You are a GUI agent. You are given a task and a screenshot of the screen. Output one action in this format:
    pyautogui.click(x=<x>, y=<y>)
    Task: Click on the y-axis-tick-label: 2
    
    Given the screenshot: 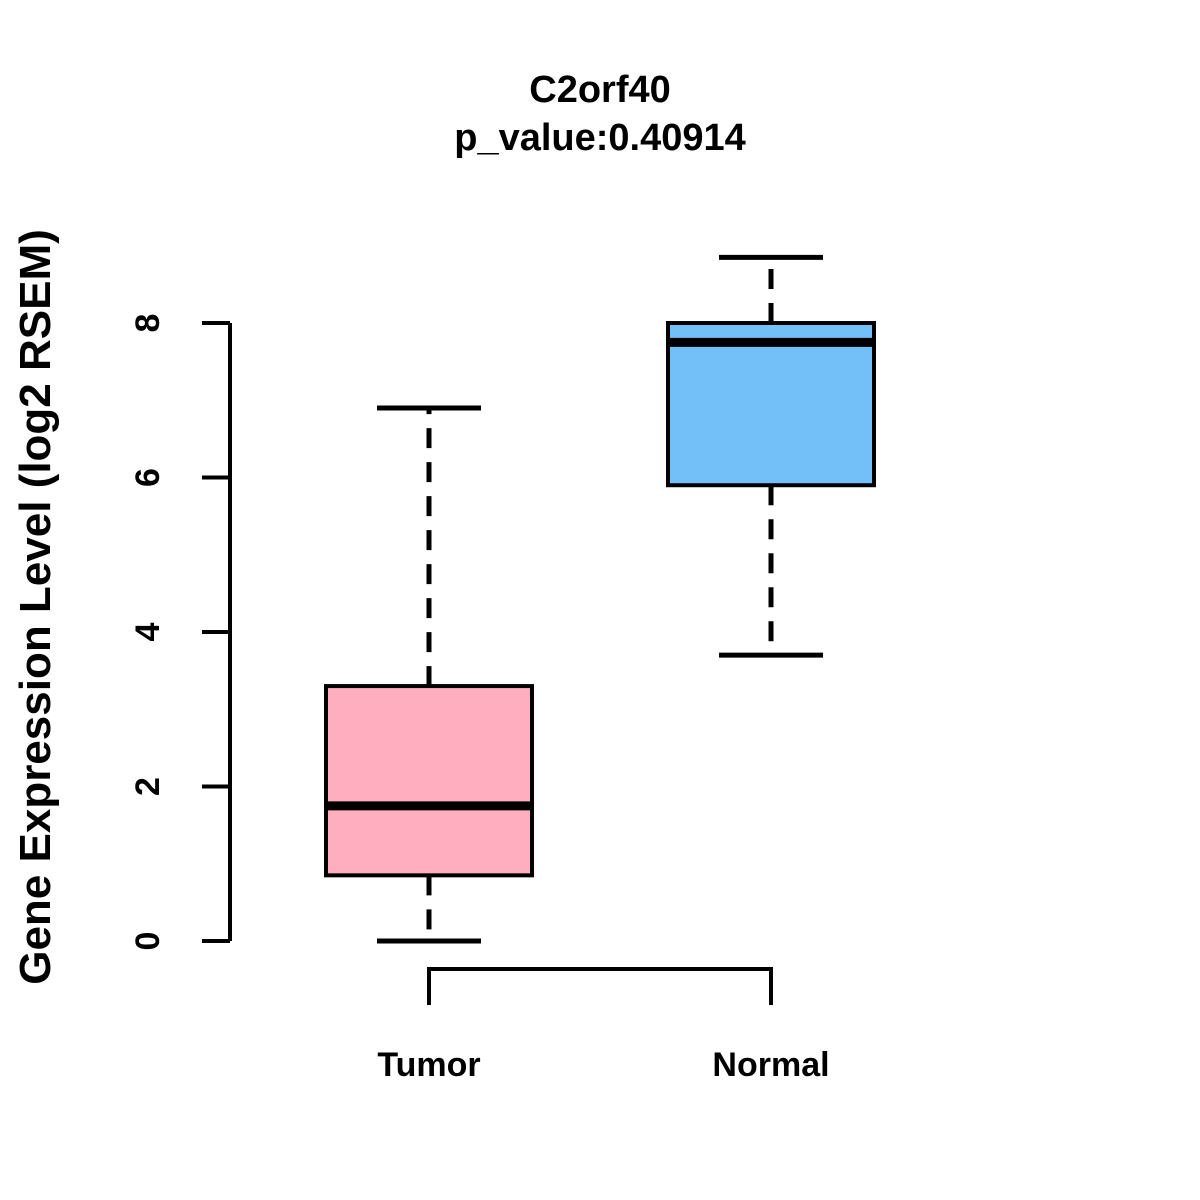 What is the action you would take?
    pyautogui.click(x=148, y=786)
    